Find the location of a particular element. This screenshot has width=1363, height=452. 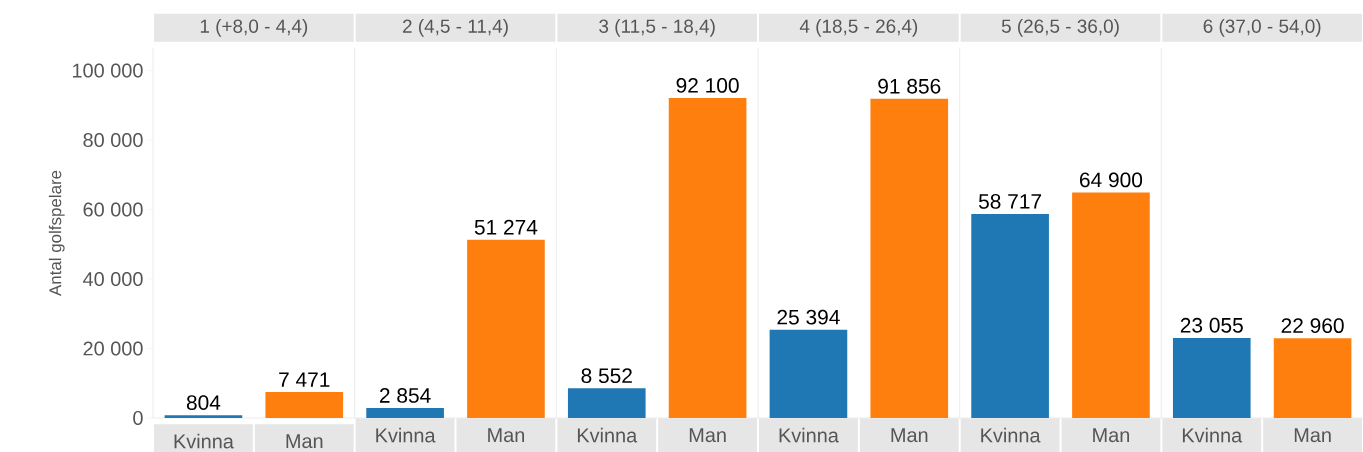

data-label: 2 854 is located at coordinates (405, 395).